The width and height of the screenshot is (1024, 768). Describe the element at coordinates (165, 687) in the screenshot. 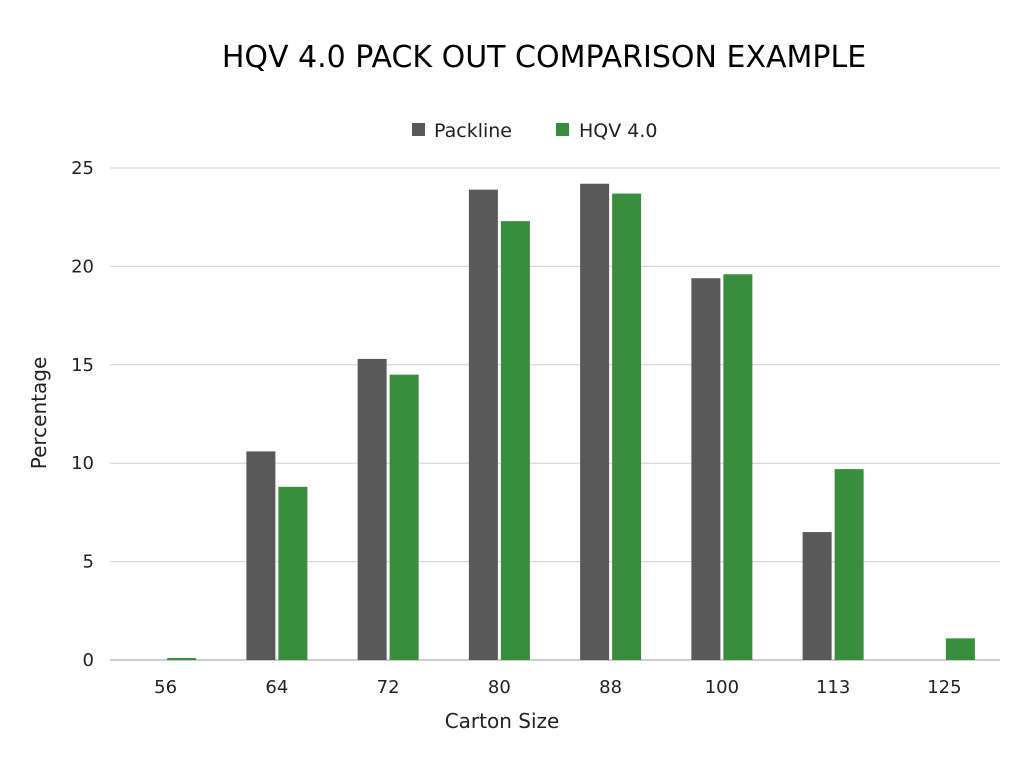

I see `x-tick-label: 56` at that location.